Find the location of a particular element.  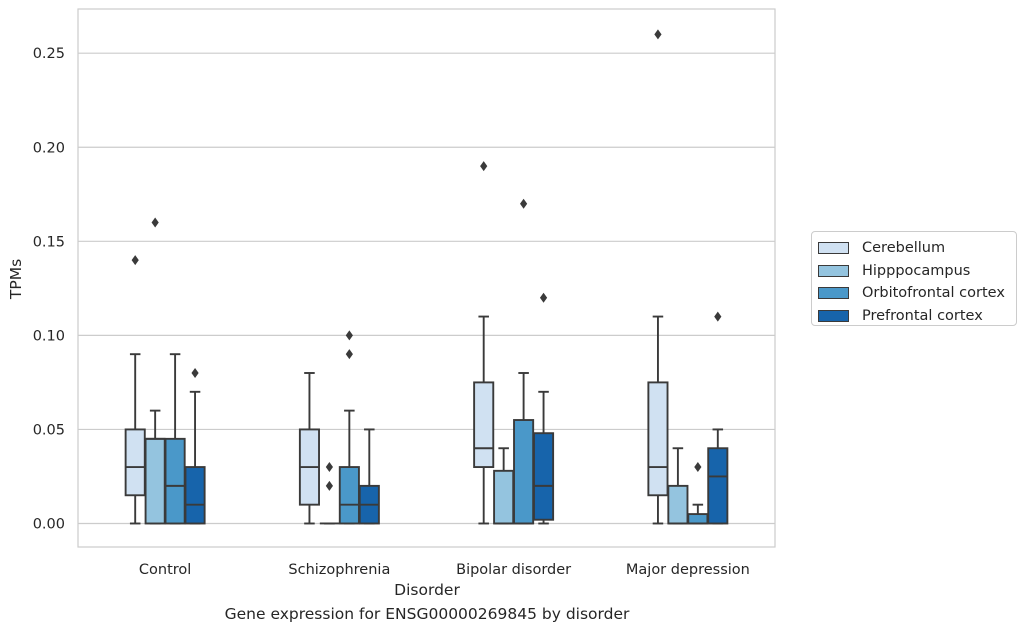

y-tick-label: 0.15 is located at coordinates (49, 242).